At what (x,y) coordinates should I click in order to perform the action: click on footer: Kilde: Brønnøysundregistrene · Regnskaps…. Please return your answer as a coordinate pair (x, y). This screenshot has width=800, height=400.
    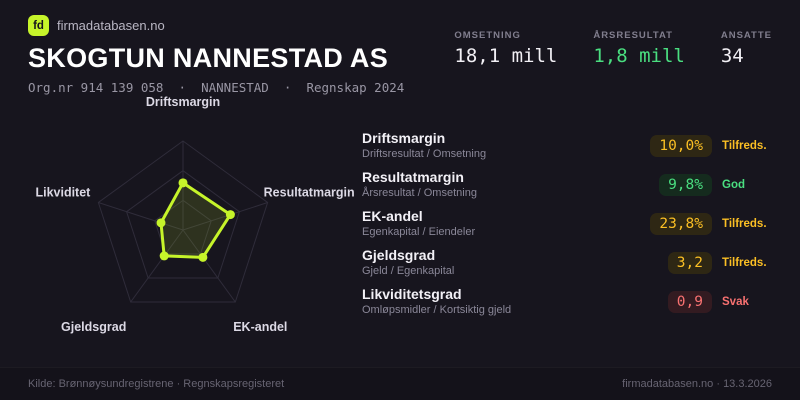
    Looking at the image, I should click on (400, 383).